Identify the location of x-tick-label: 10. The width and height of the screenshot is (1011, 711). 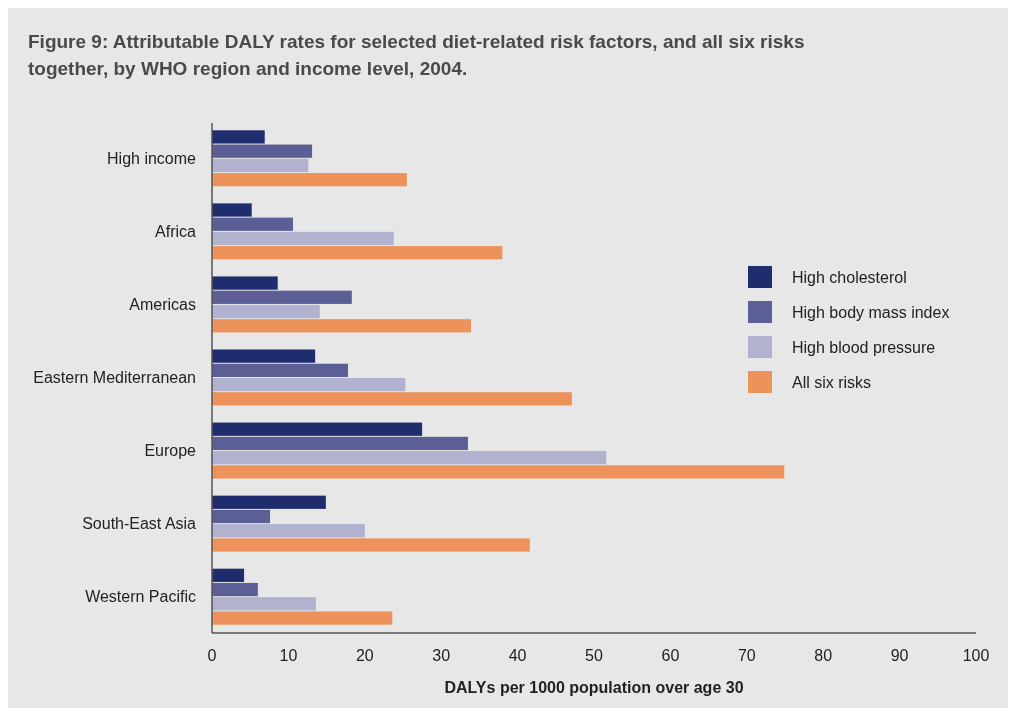
(288, 655).